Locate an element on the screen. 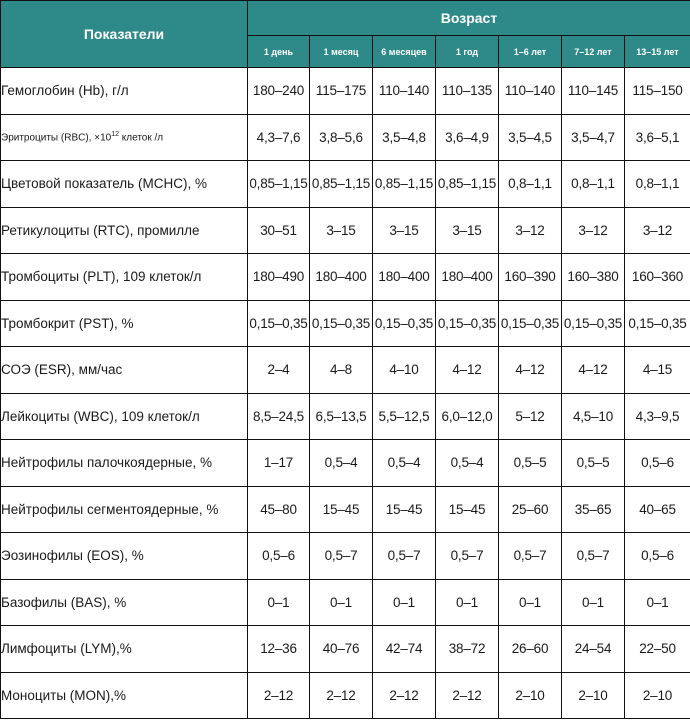 The width and height of the screenshot is (690, 721). value-cell: 42–74 is located at coordinates (404, 649).